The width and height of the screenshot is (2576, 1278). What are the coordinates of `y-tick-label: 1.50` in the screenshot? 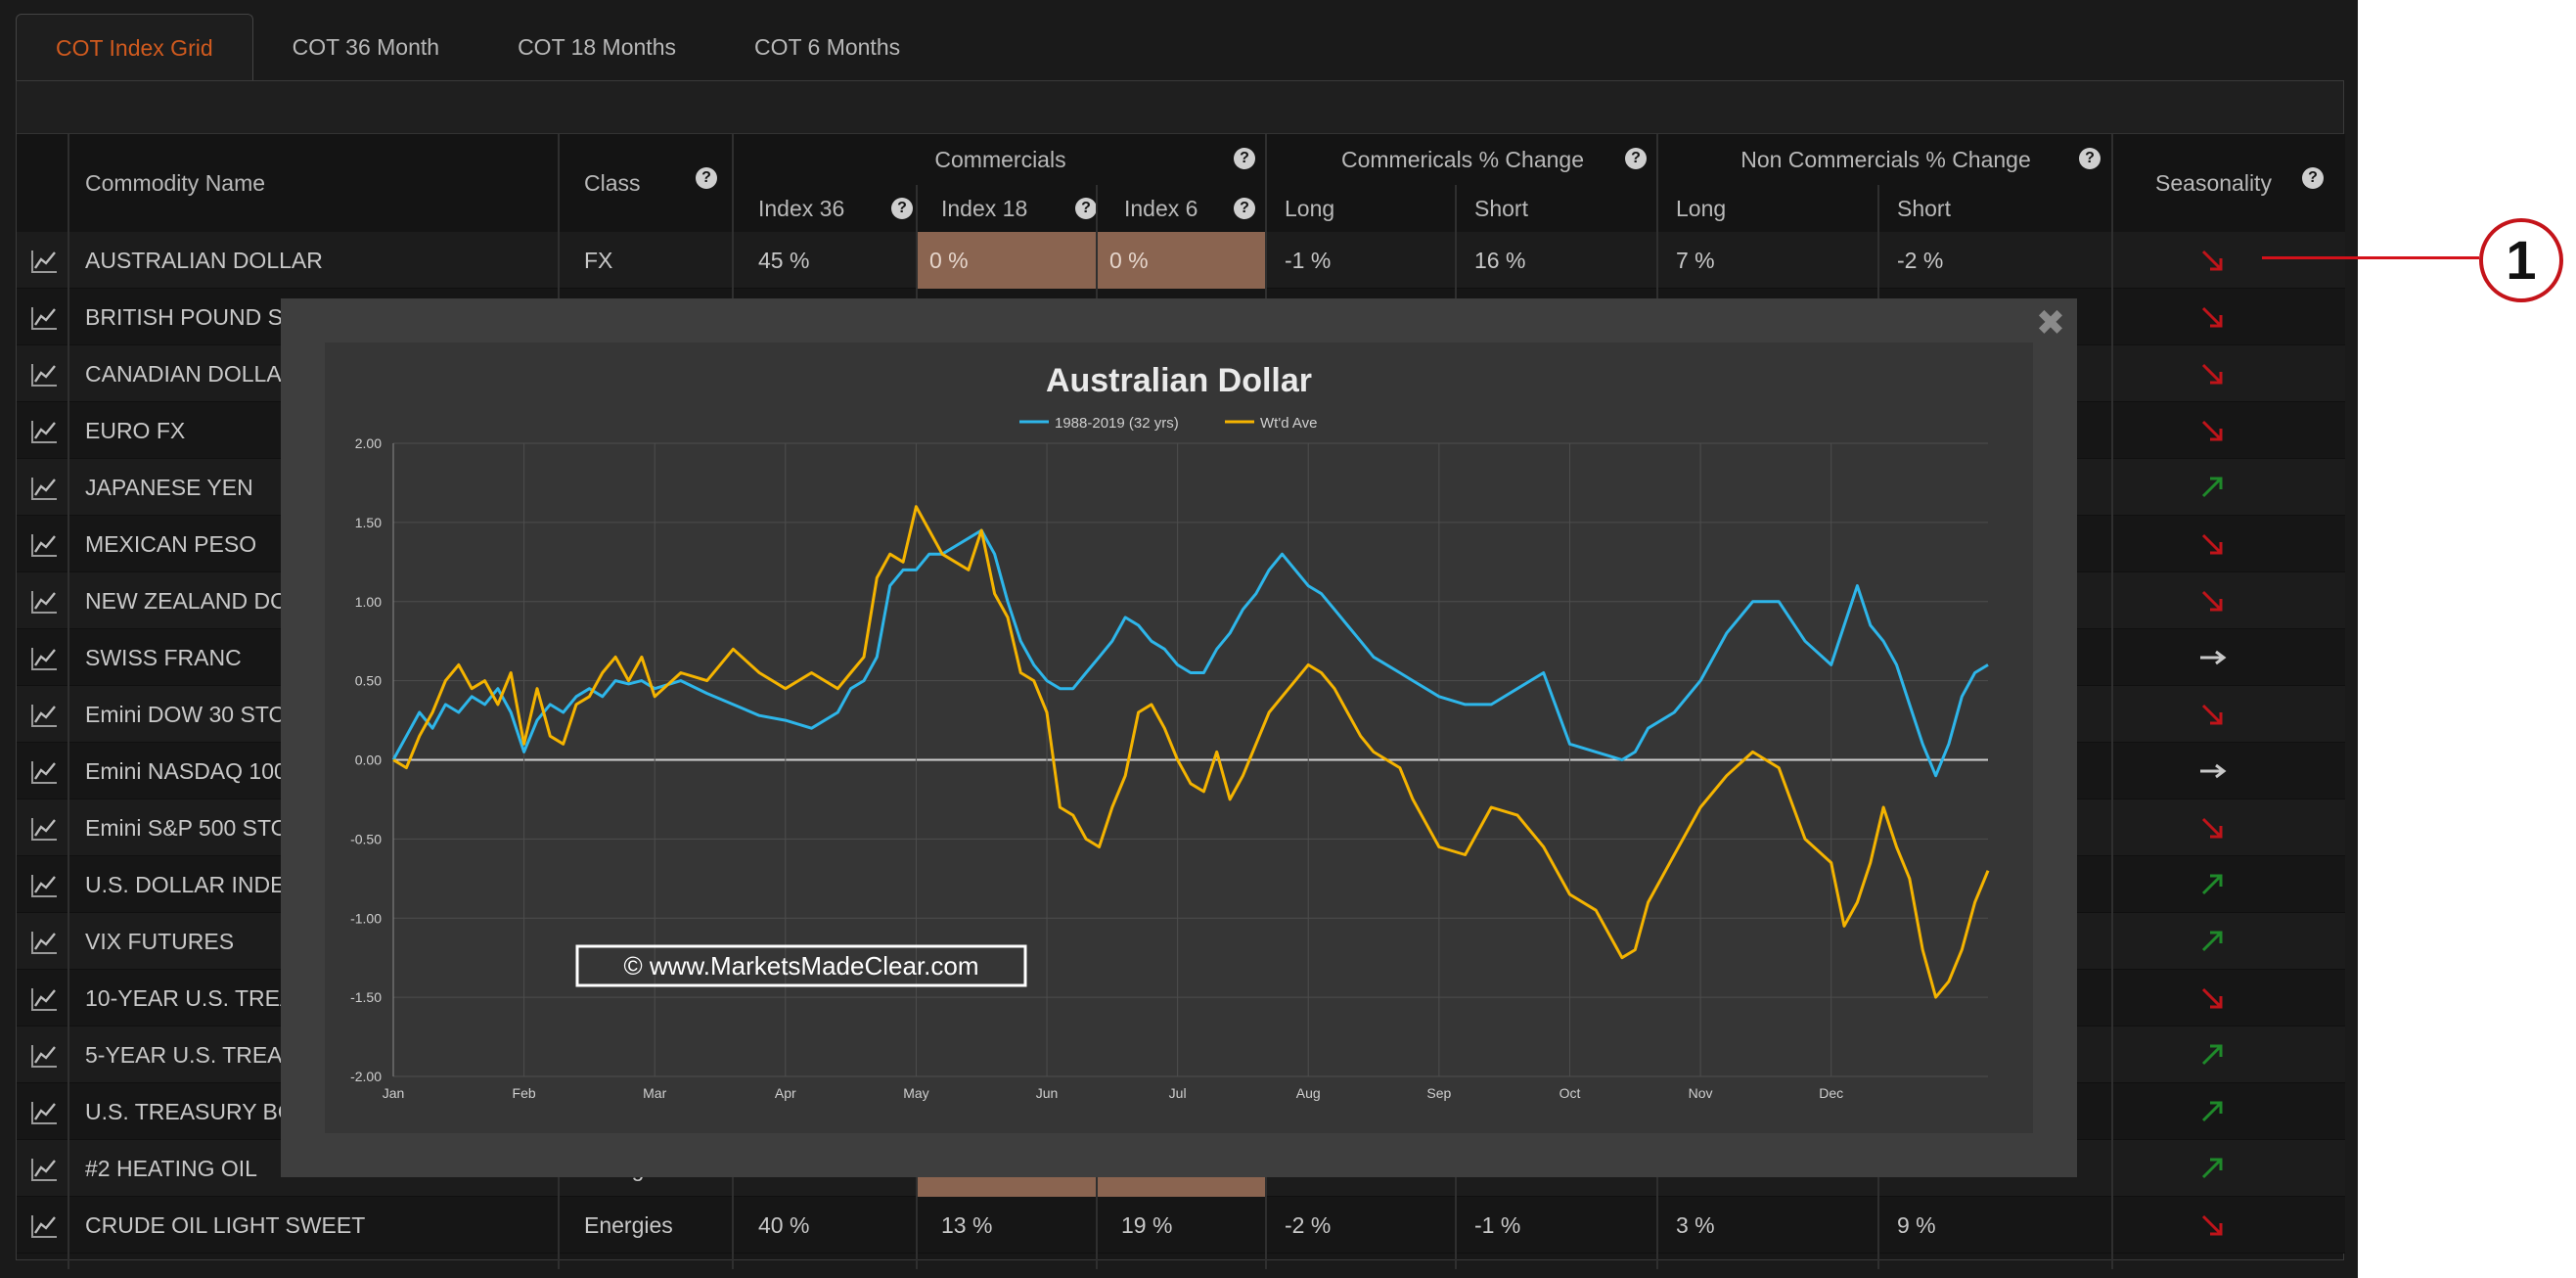 It's located at (368, 523).